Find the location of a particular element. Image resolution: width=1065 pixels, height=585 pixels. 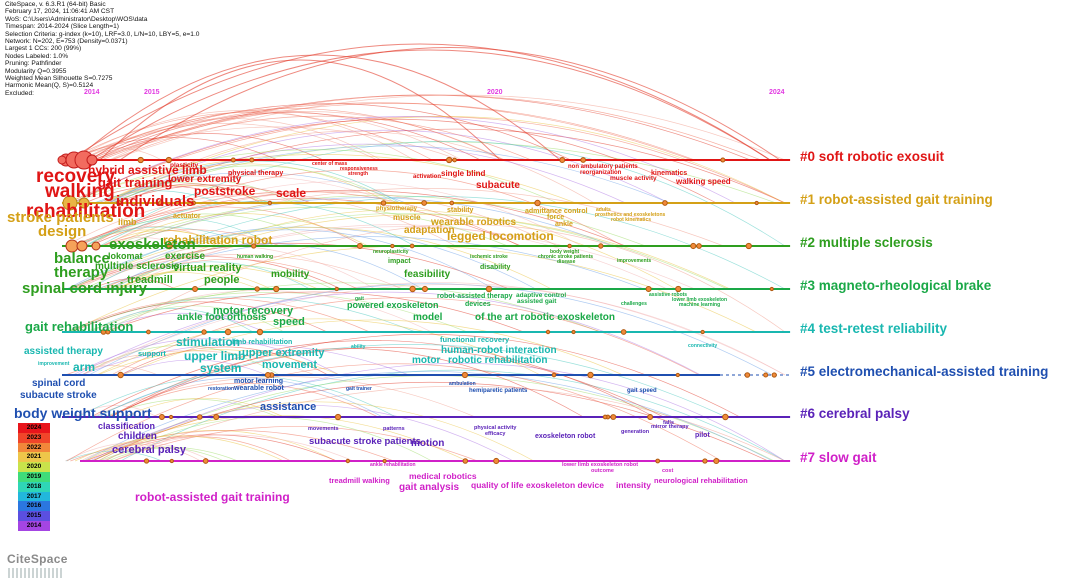

keyword-label: gait speed is located at coordinates (642, 391).